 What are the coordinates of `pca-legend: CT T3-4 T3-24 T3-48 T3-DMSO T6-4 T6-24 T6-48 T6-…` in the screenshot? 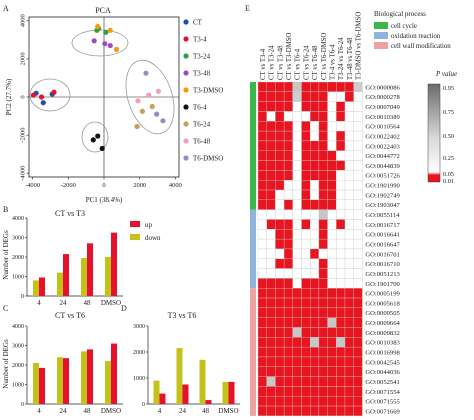 It's located at (203, 91).